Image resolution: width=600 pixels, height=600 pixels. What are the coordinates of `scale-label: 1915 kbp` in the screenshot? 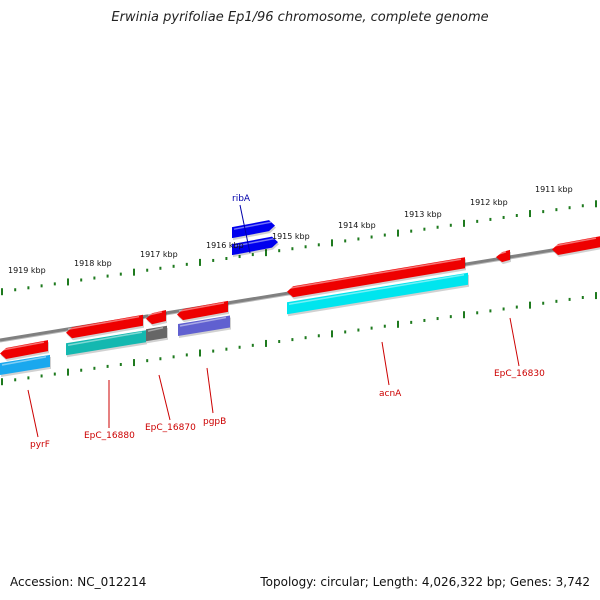 It's located at (291, 236).